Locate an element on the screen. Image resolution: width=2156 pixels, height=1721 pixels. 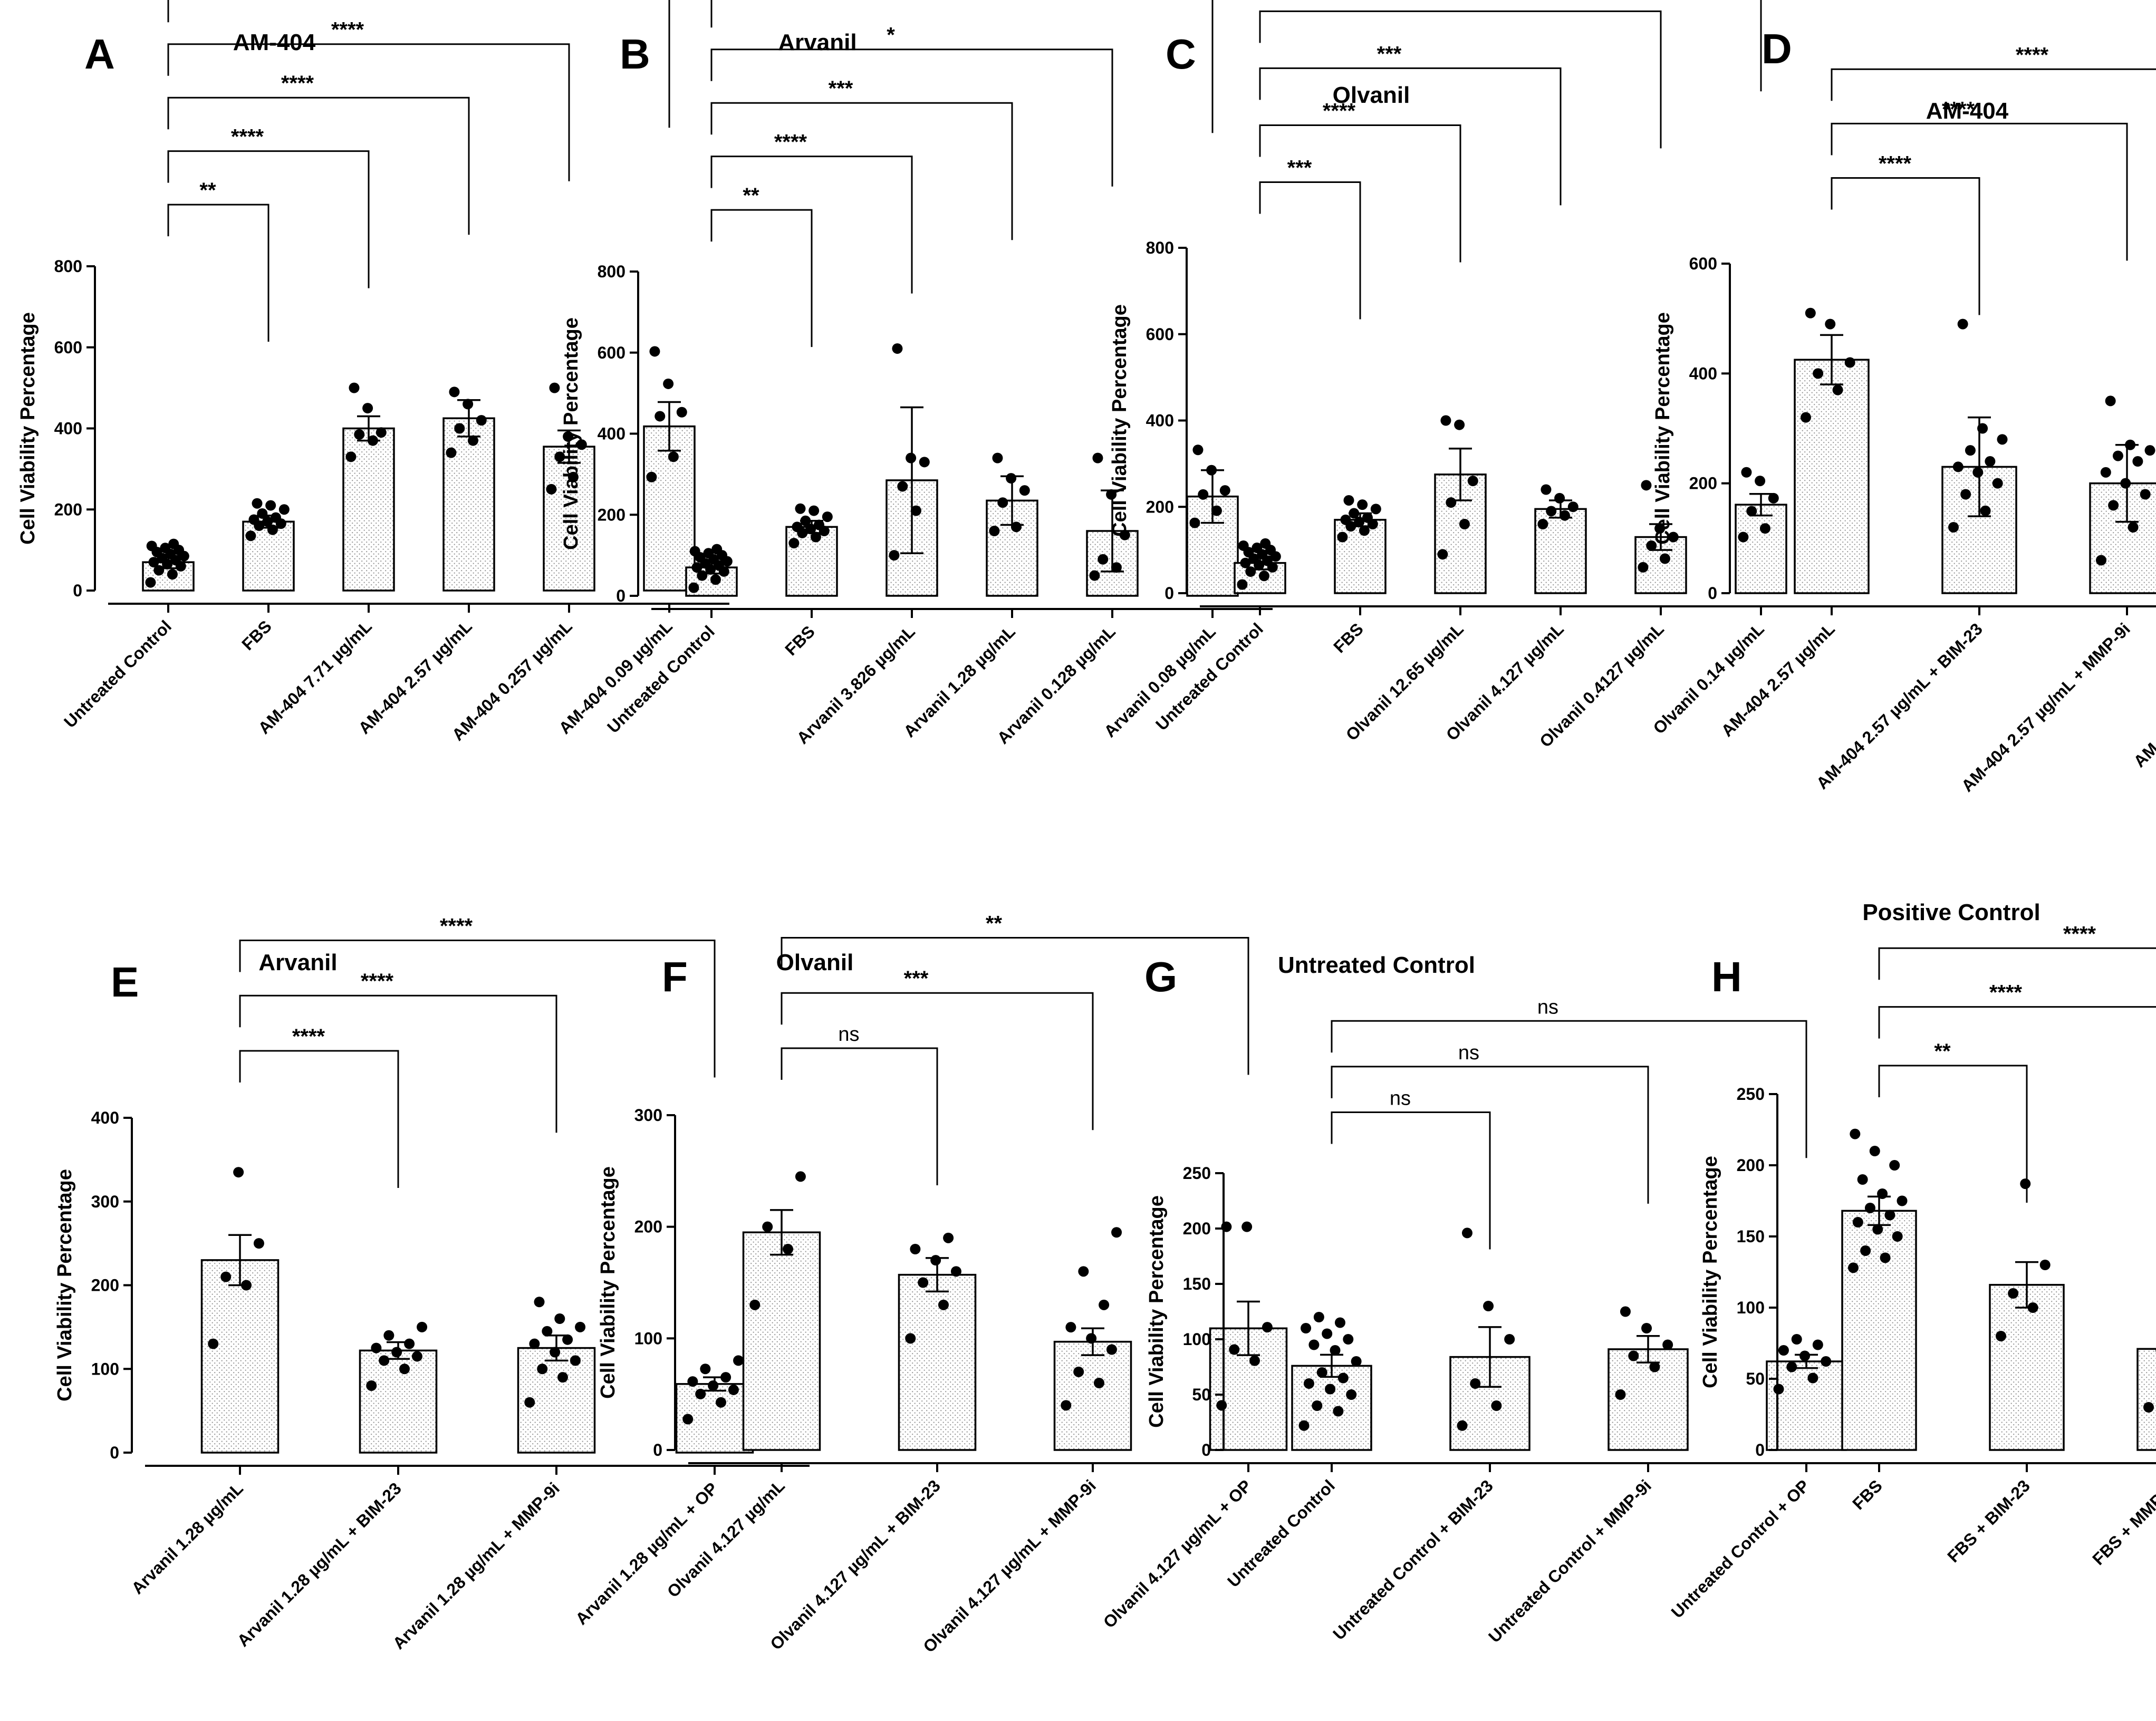
panel-e-significance-bracket is located at coordinates (477, 1008).